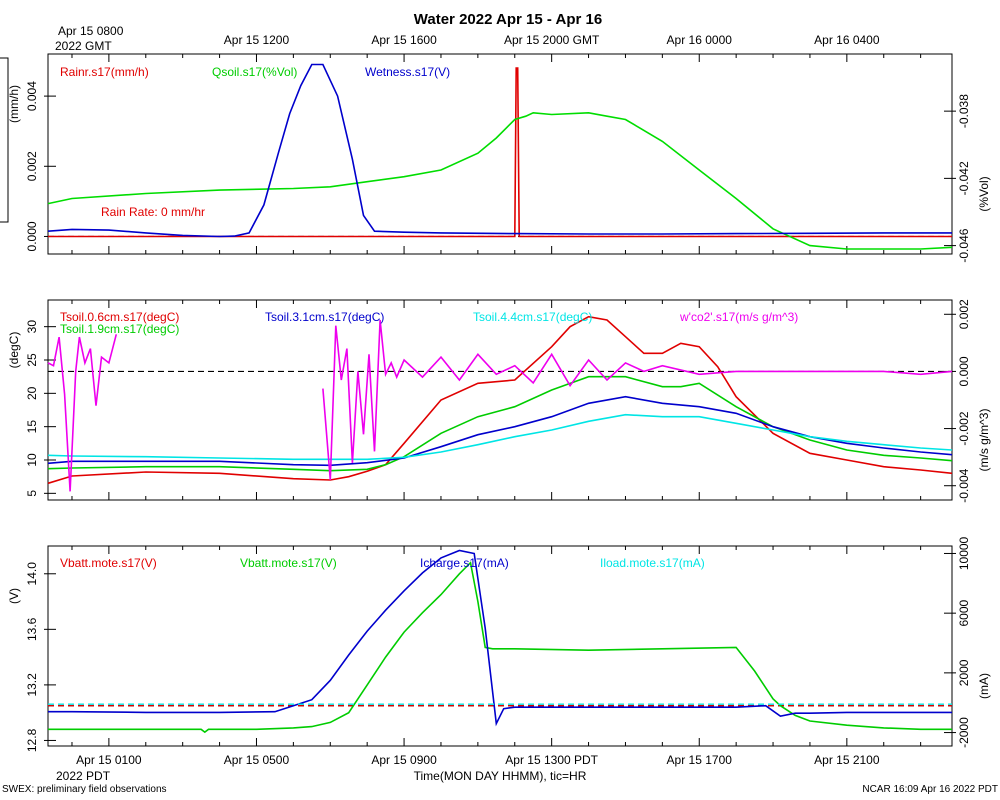  I want to click on y-right-tick-label: -0.042, so click(964, 178).